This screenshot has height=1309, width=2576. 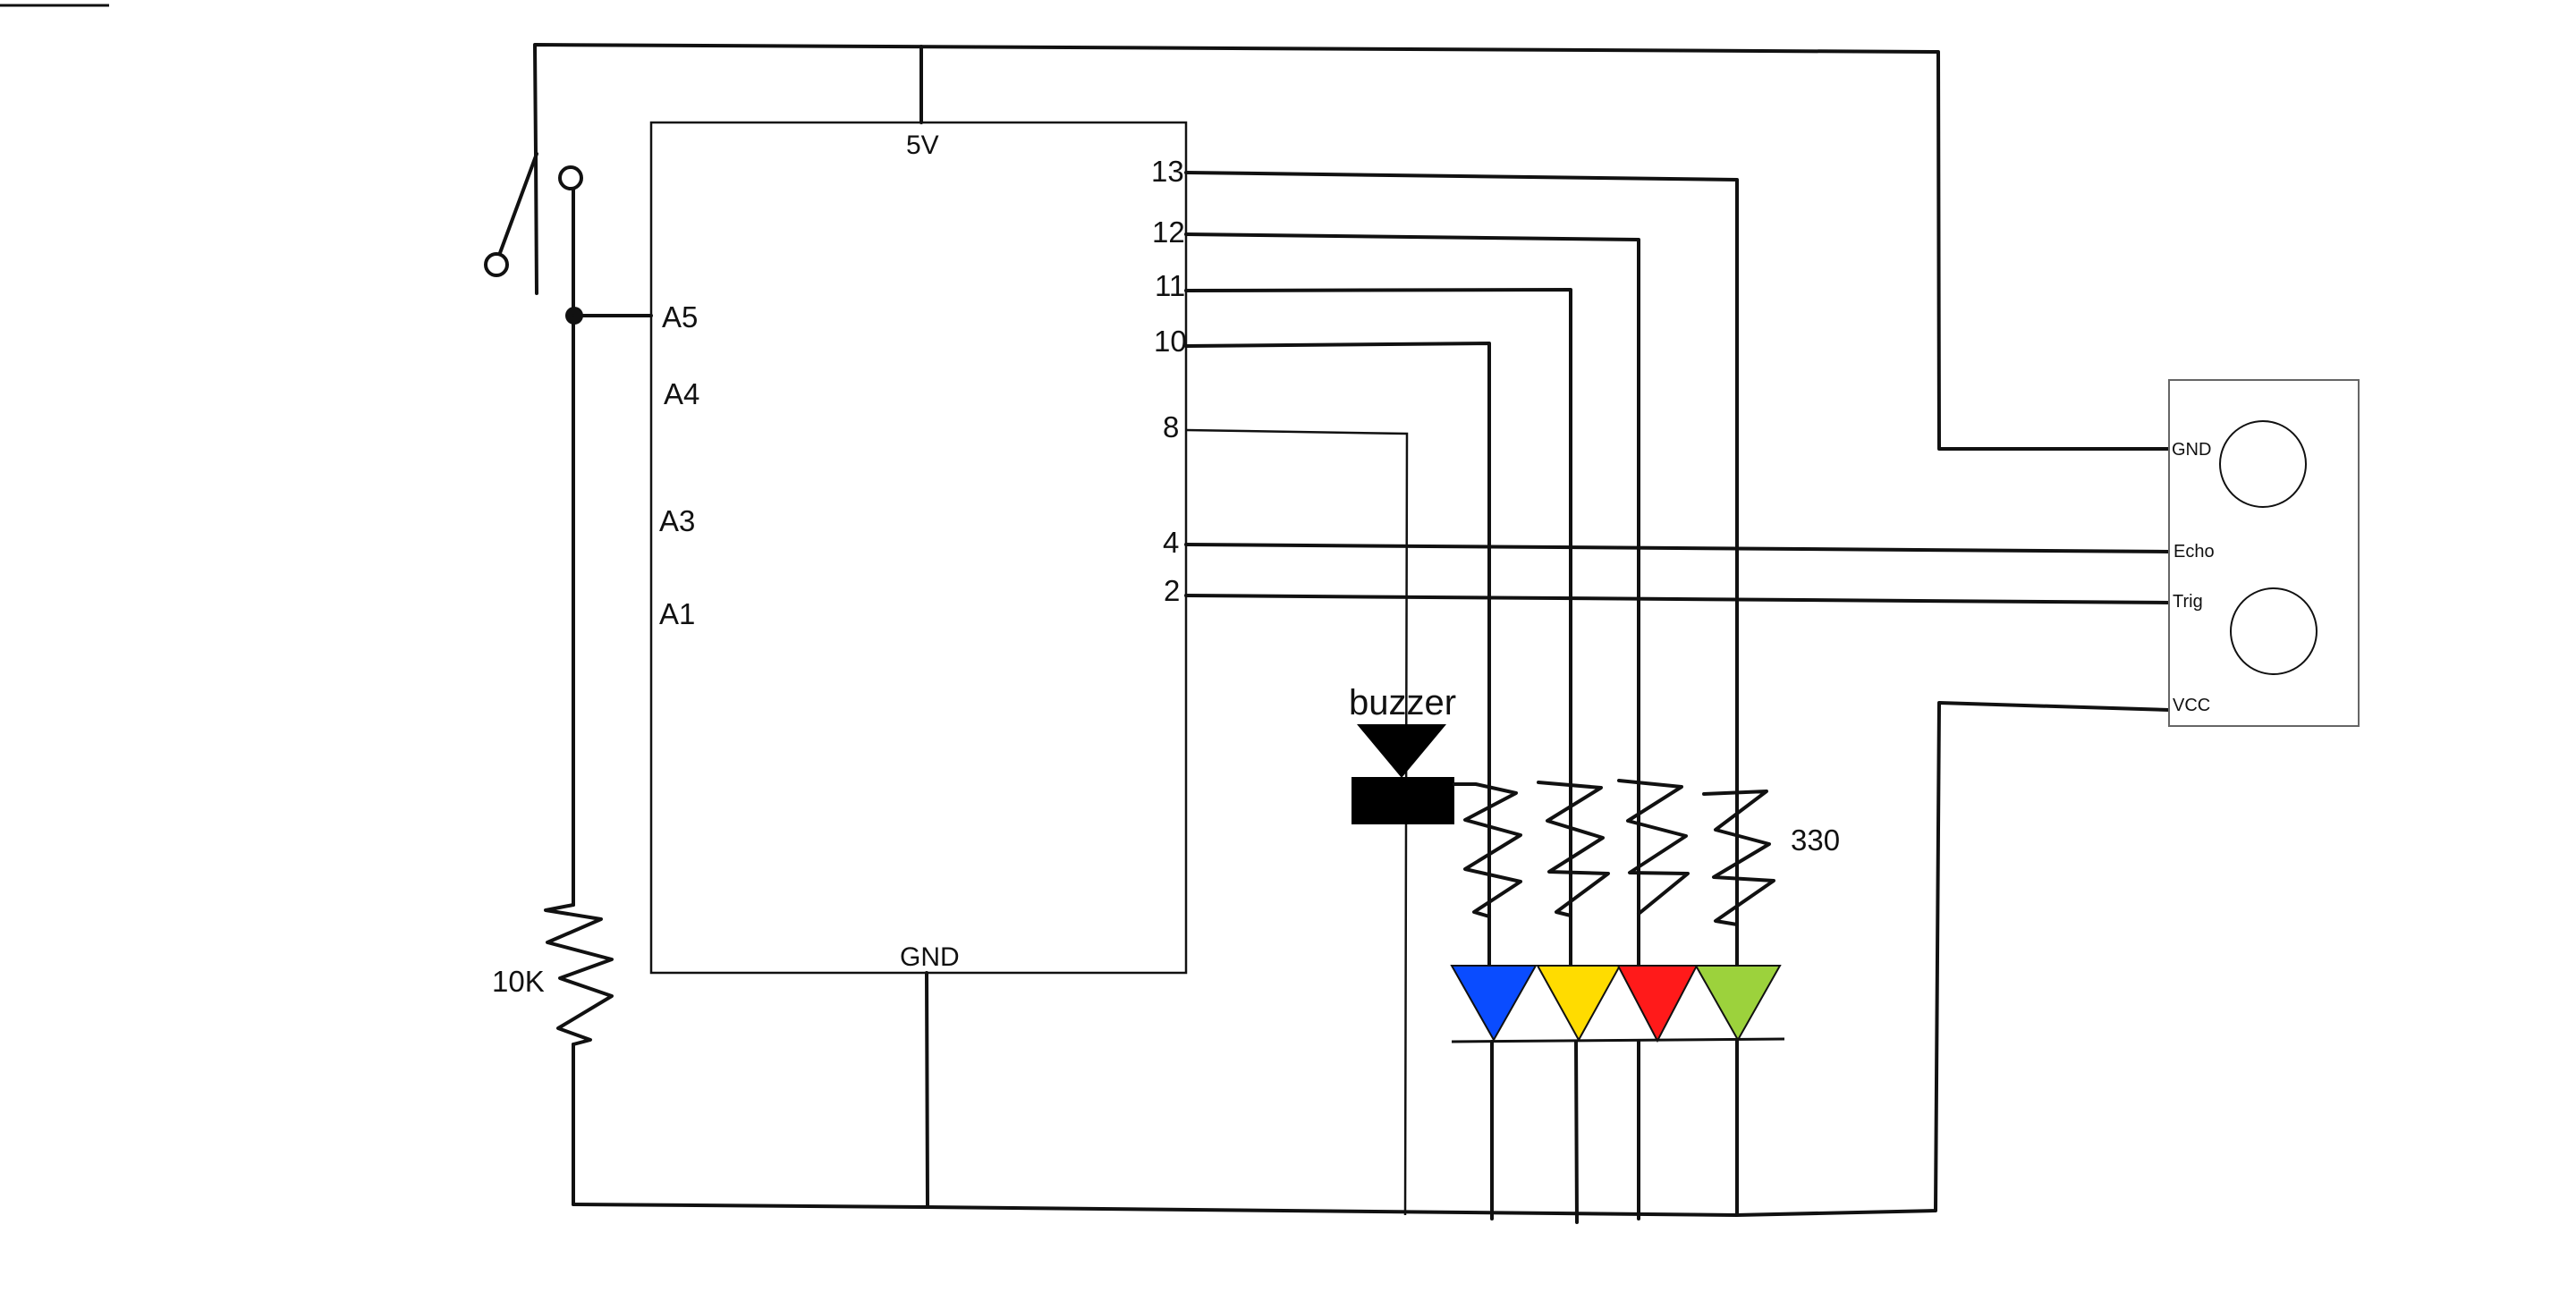 What do you see at coordinates (677, 613) in the screenshot?
I see `pin-a1-label: A1` at bounding box center [677, 613].